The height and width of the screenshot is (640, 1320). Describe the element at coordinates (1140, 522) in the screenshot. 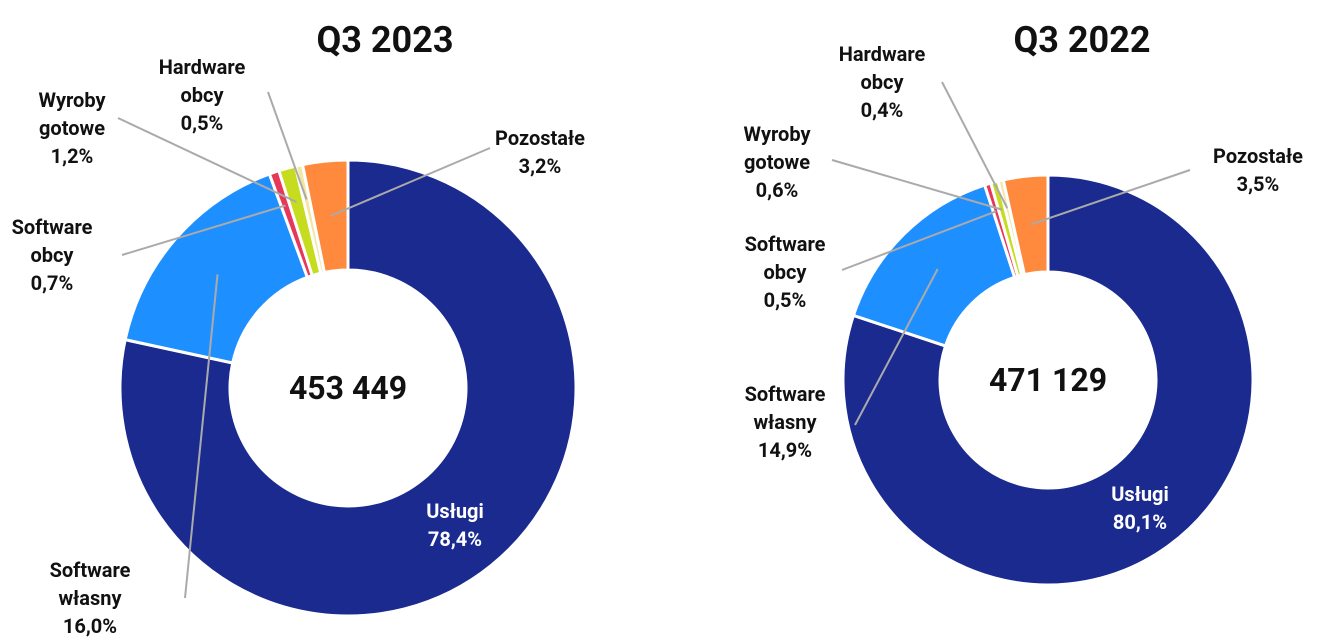

I see `value-label: 80,1%` at that location.